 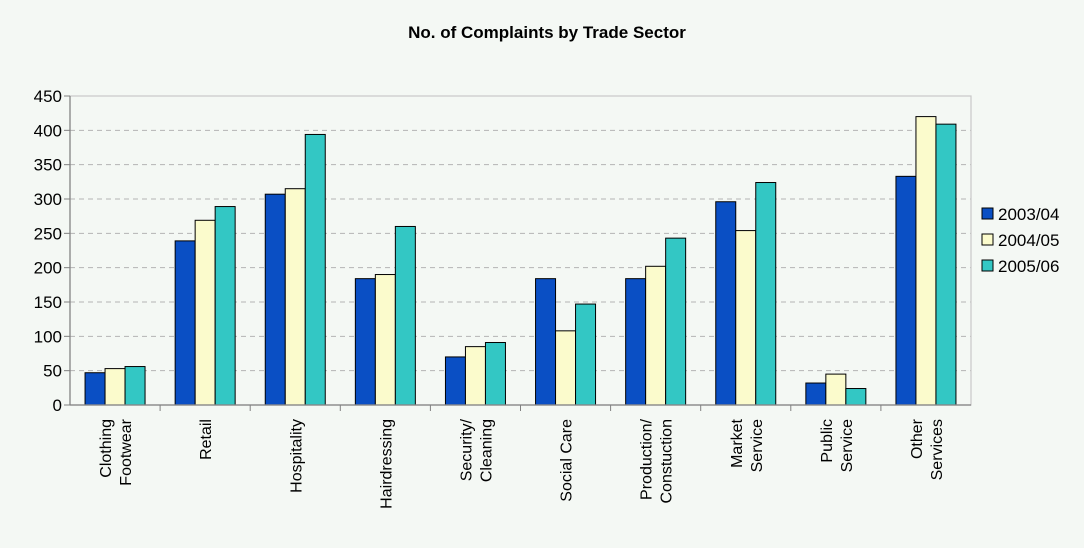 What do you see at coordinates (466, 449) in the screenshot?
I see `x-tick-label: Security/` at bounding box center [466, 449].